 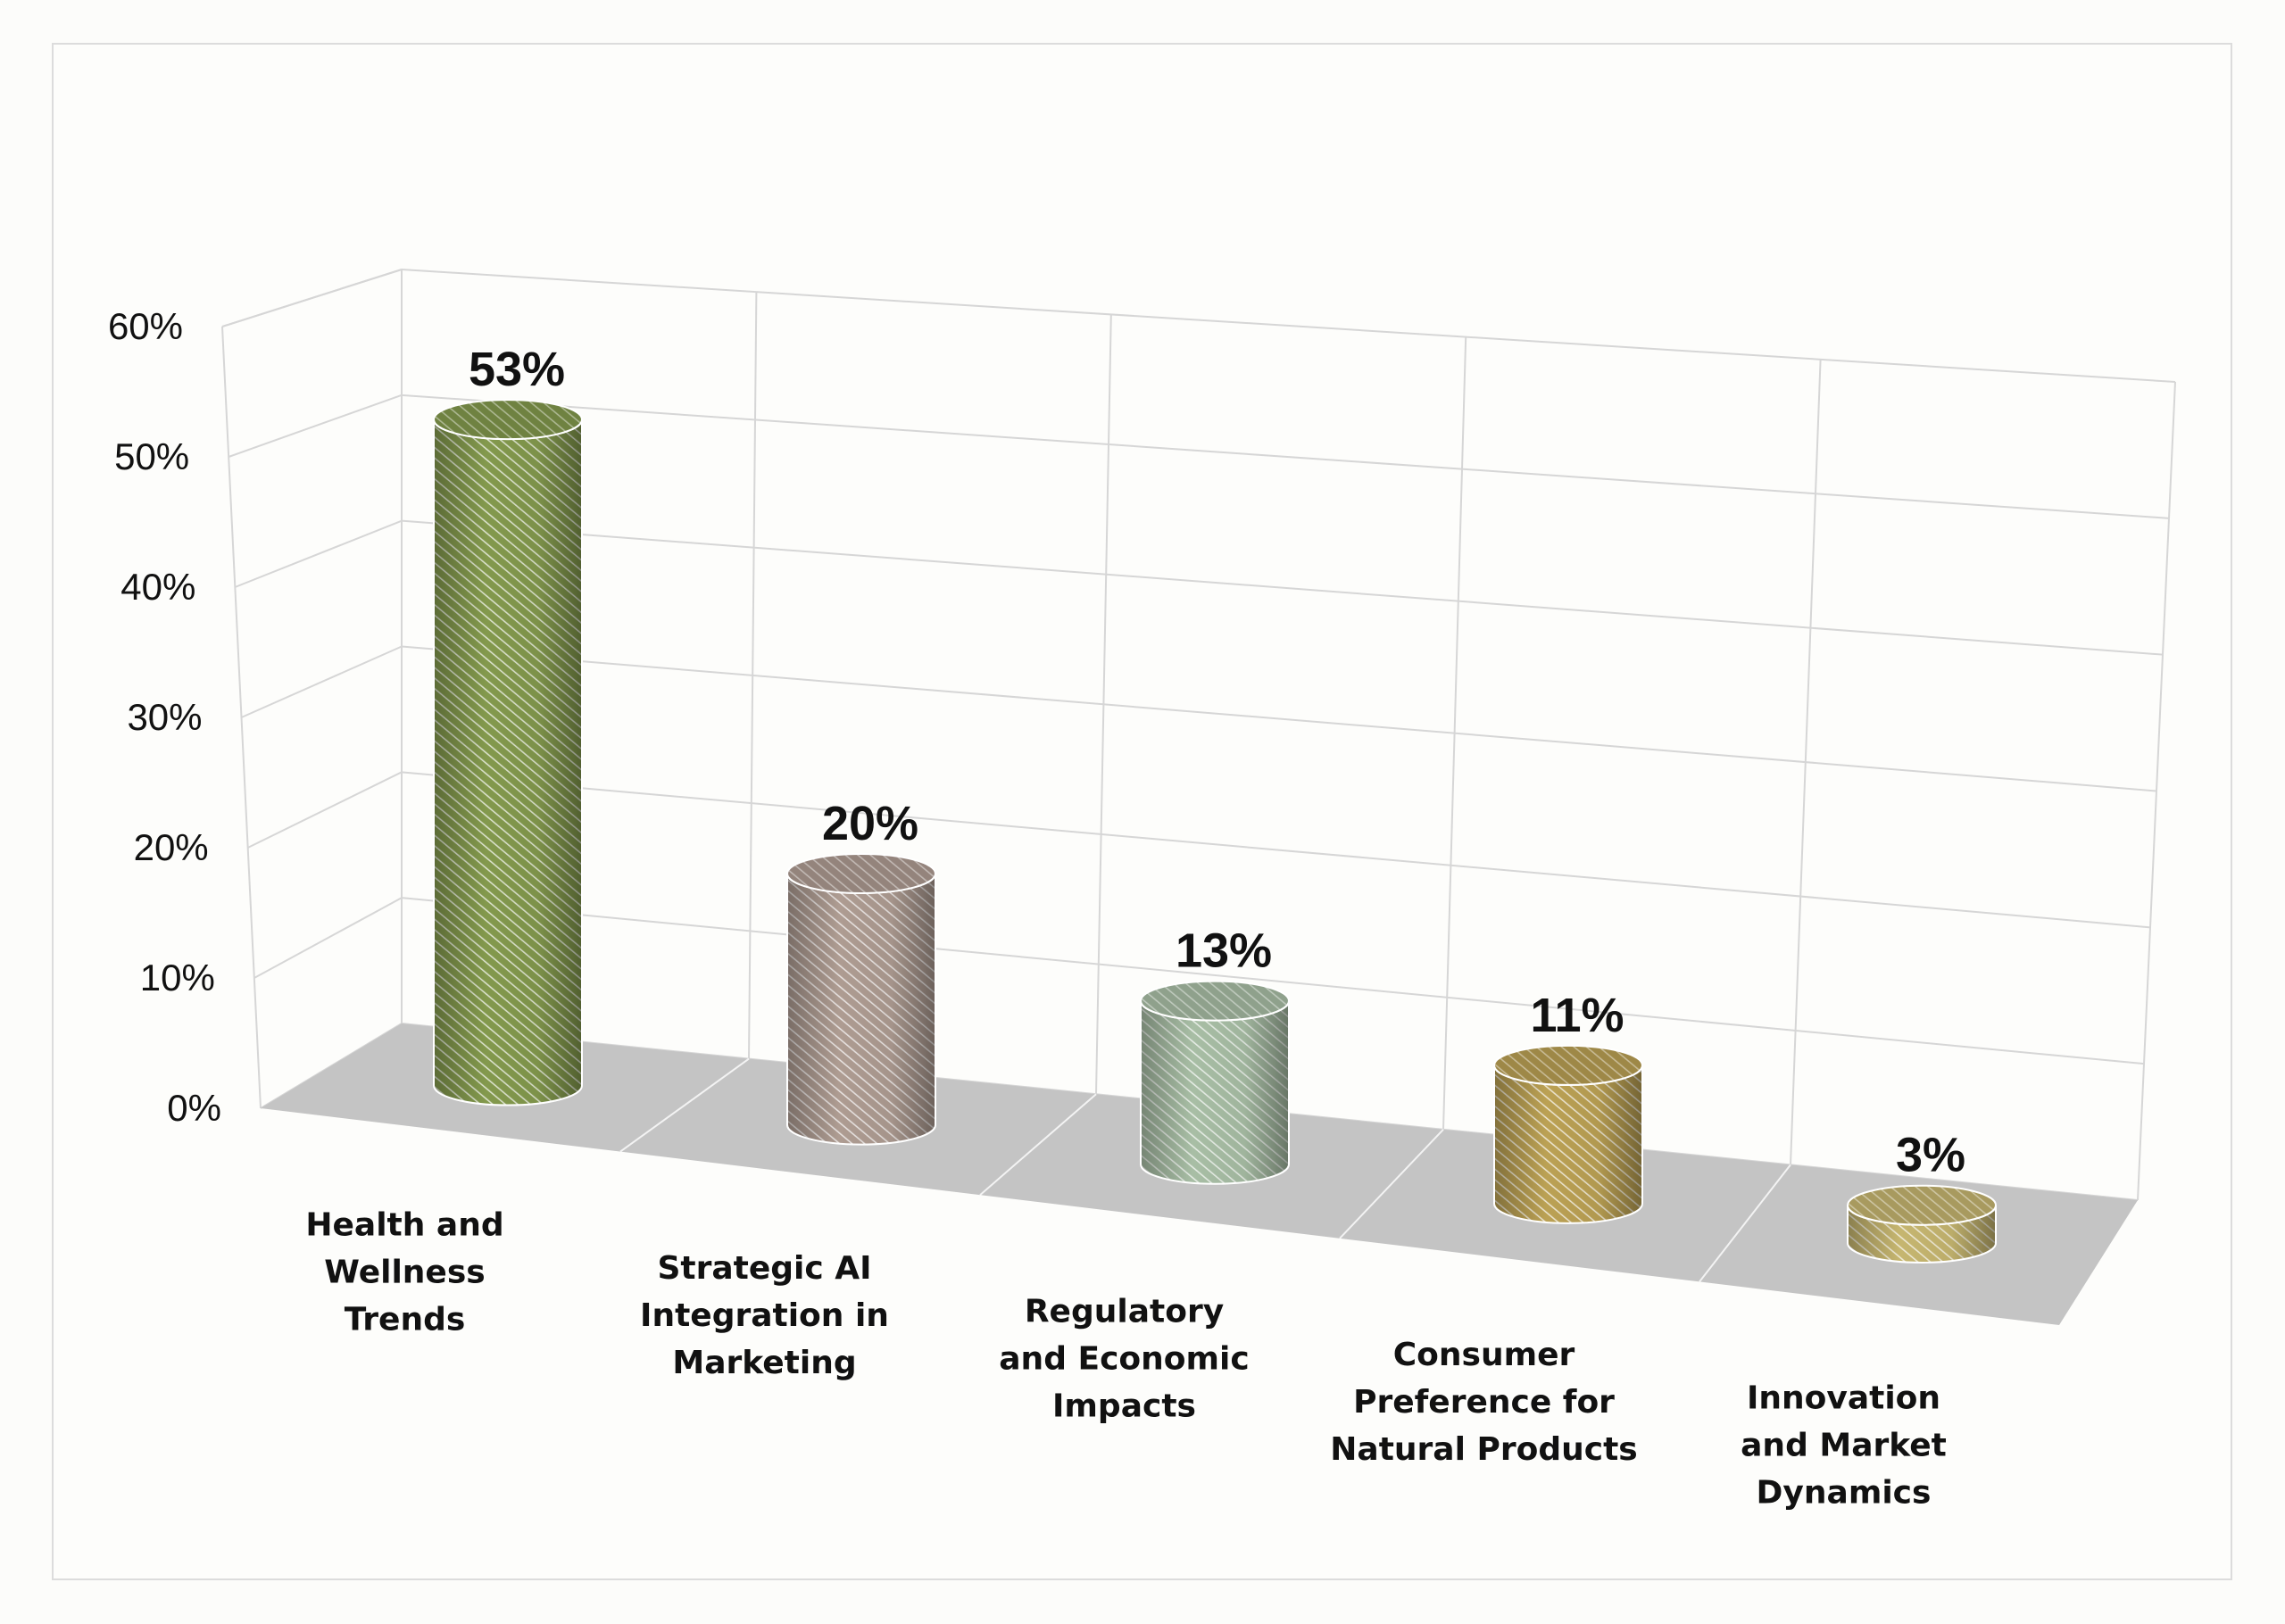 I want to click on y-tick-label: 30%, so click(x=164, y=717).